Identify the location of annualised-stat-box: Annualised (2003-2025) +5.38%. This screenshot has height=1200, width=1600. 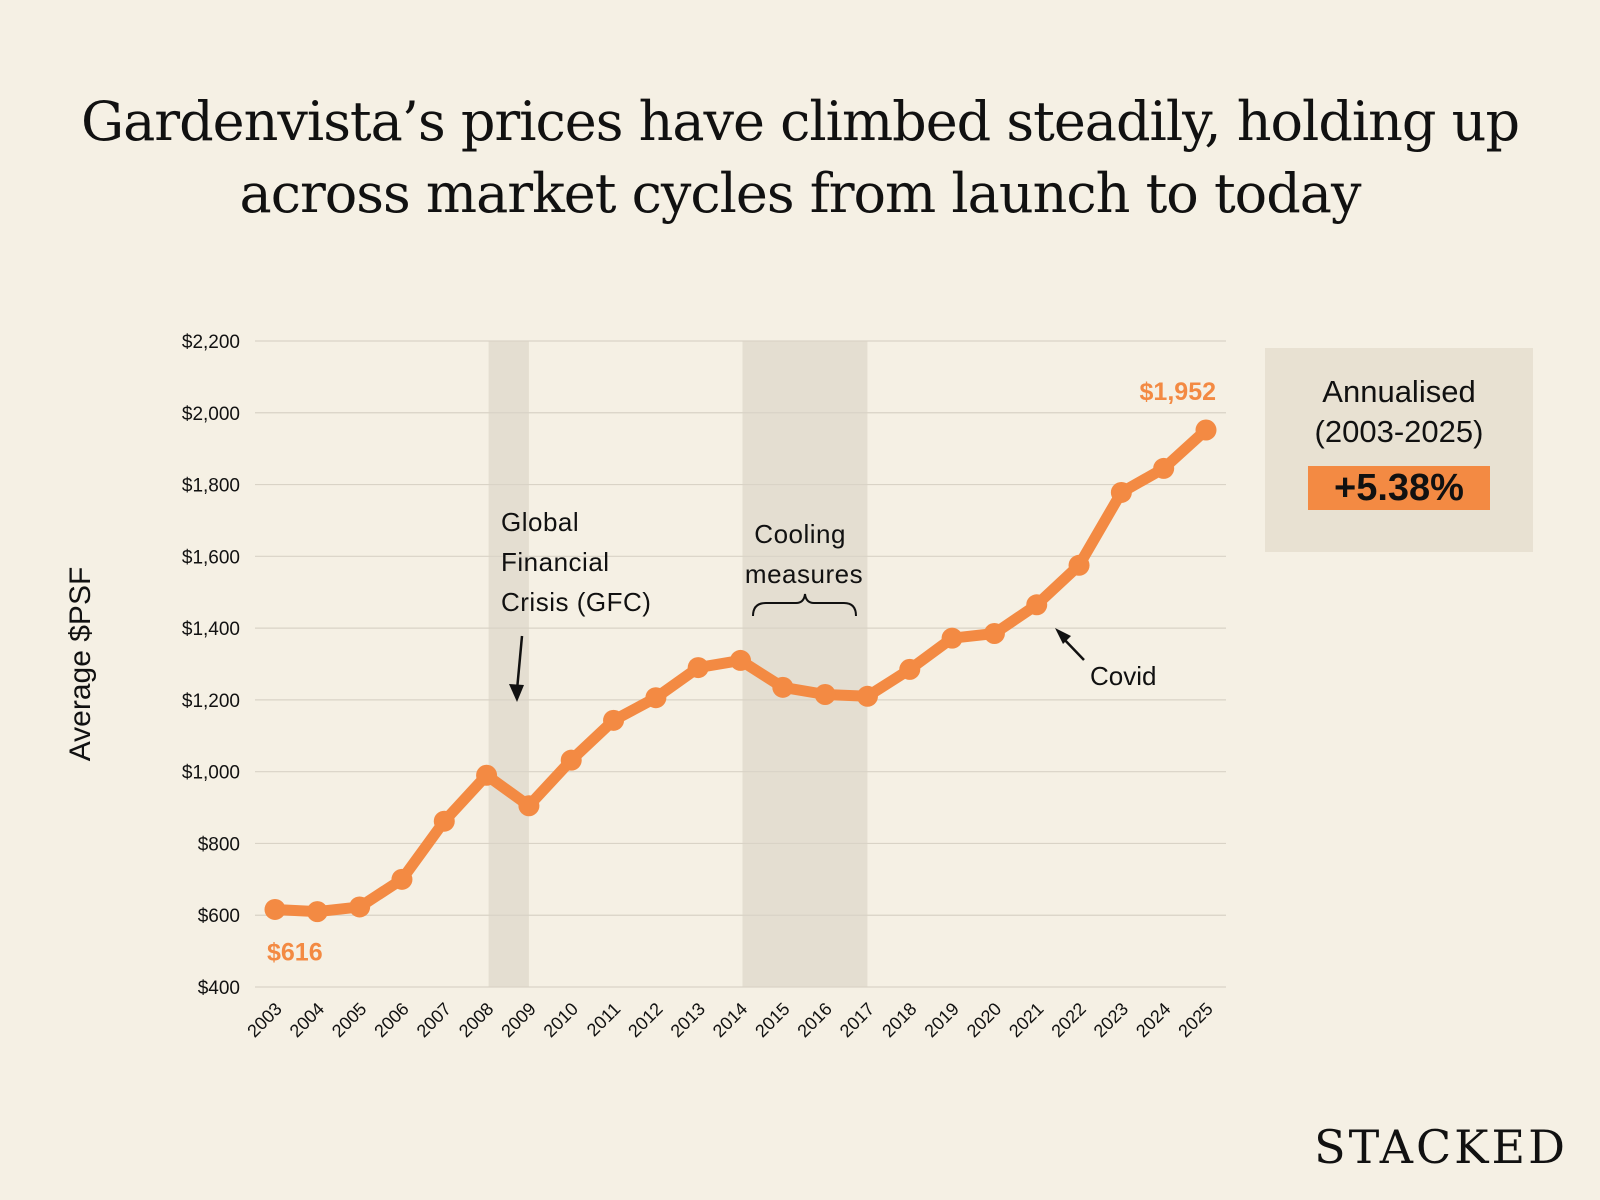
(1399, 450).